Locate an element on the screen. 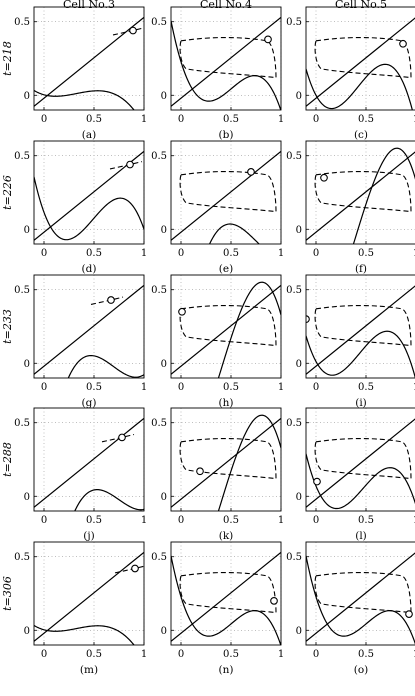 Image resolution: width=415 pixels, height=696 pixels. panel-caption: (o) is located at coordinates (361, 670).